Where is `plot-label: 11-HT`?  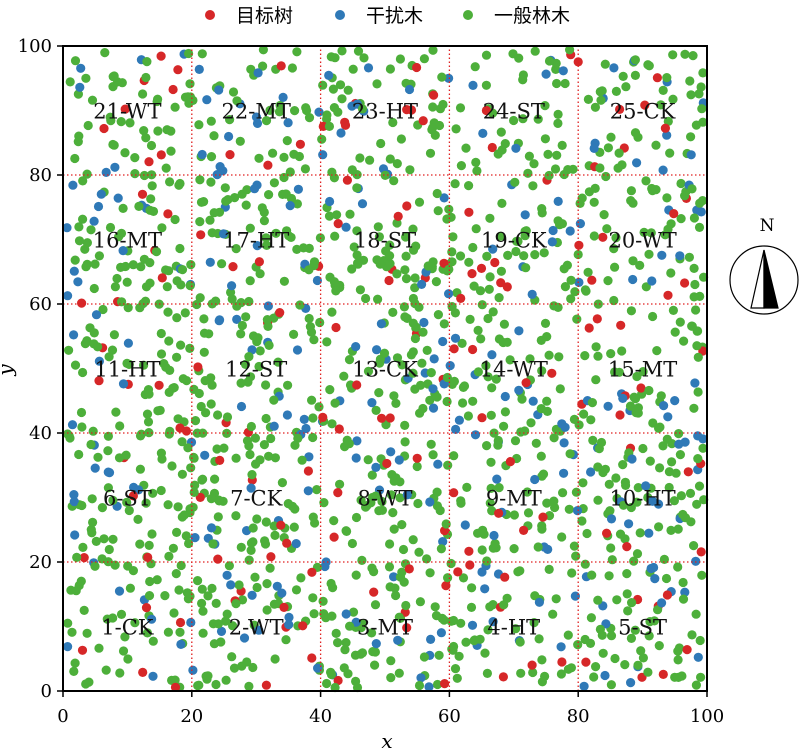
plot-label: 11-HT is located at coordinates (127, 370).